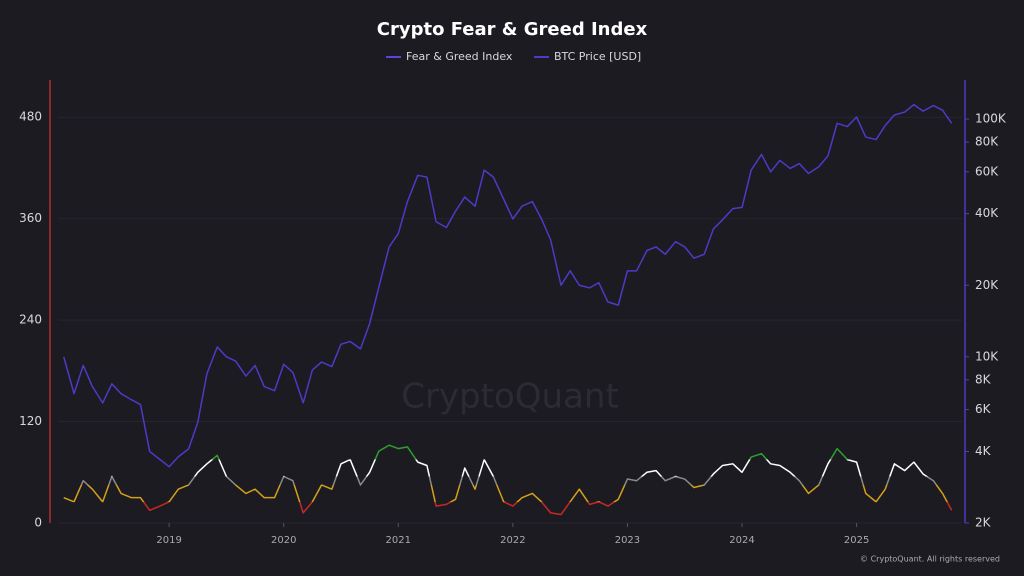  I want to click on y2-tick-label: 2K, so click(983, 523).